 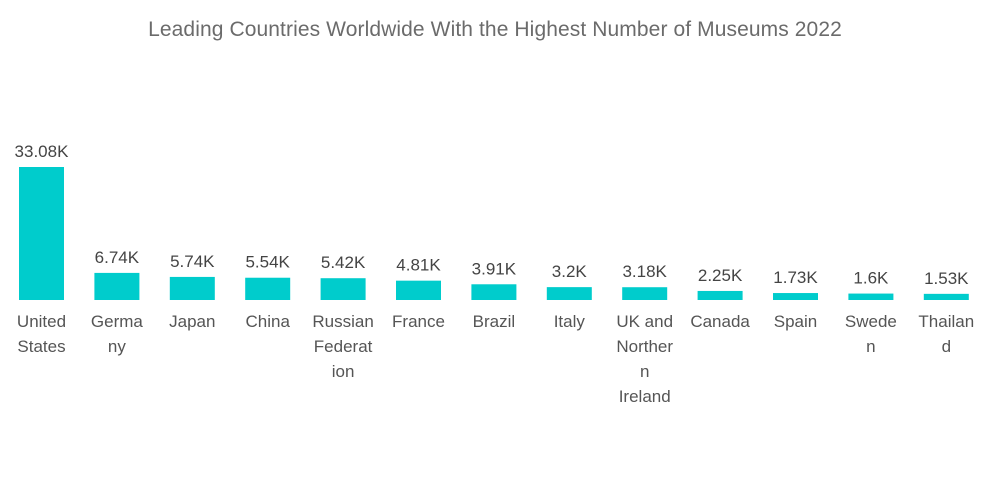 What do you see at coordinates (644, 321) in the screenshot?
I see `category-label: UK and` at bounding box center [644, 321].